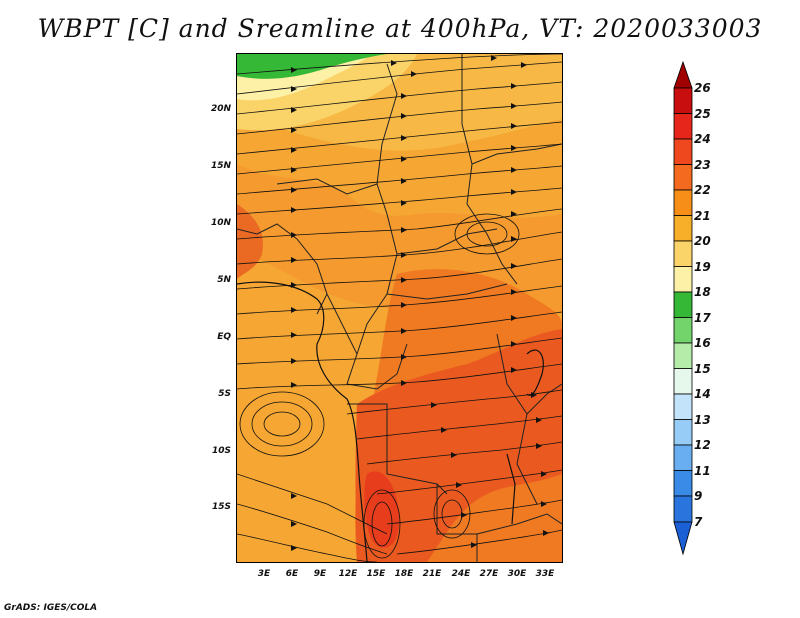 Image resolution: width=800 pixels, height=618 pixels. Describe the element at coordinates (517, 574) in the screenshot. I see `lon-label-30e: 30E` at that location.